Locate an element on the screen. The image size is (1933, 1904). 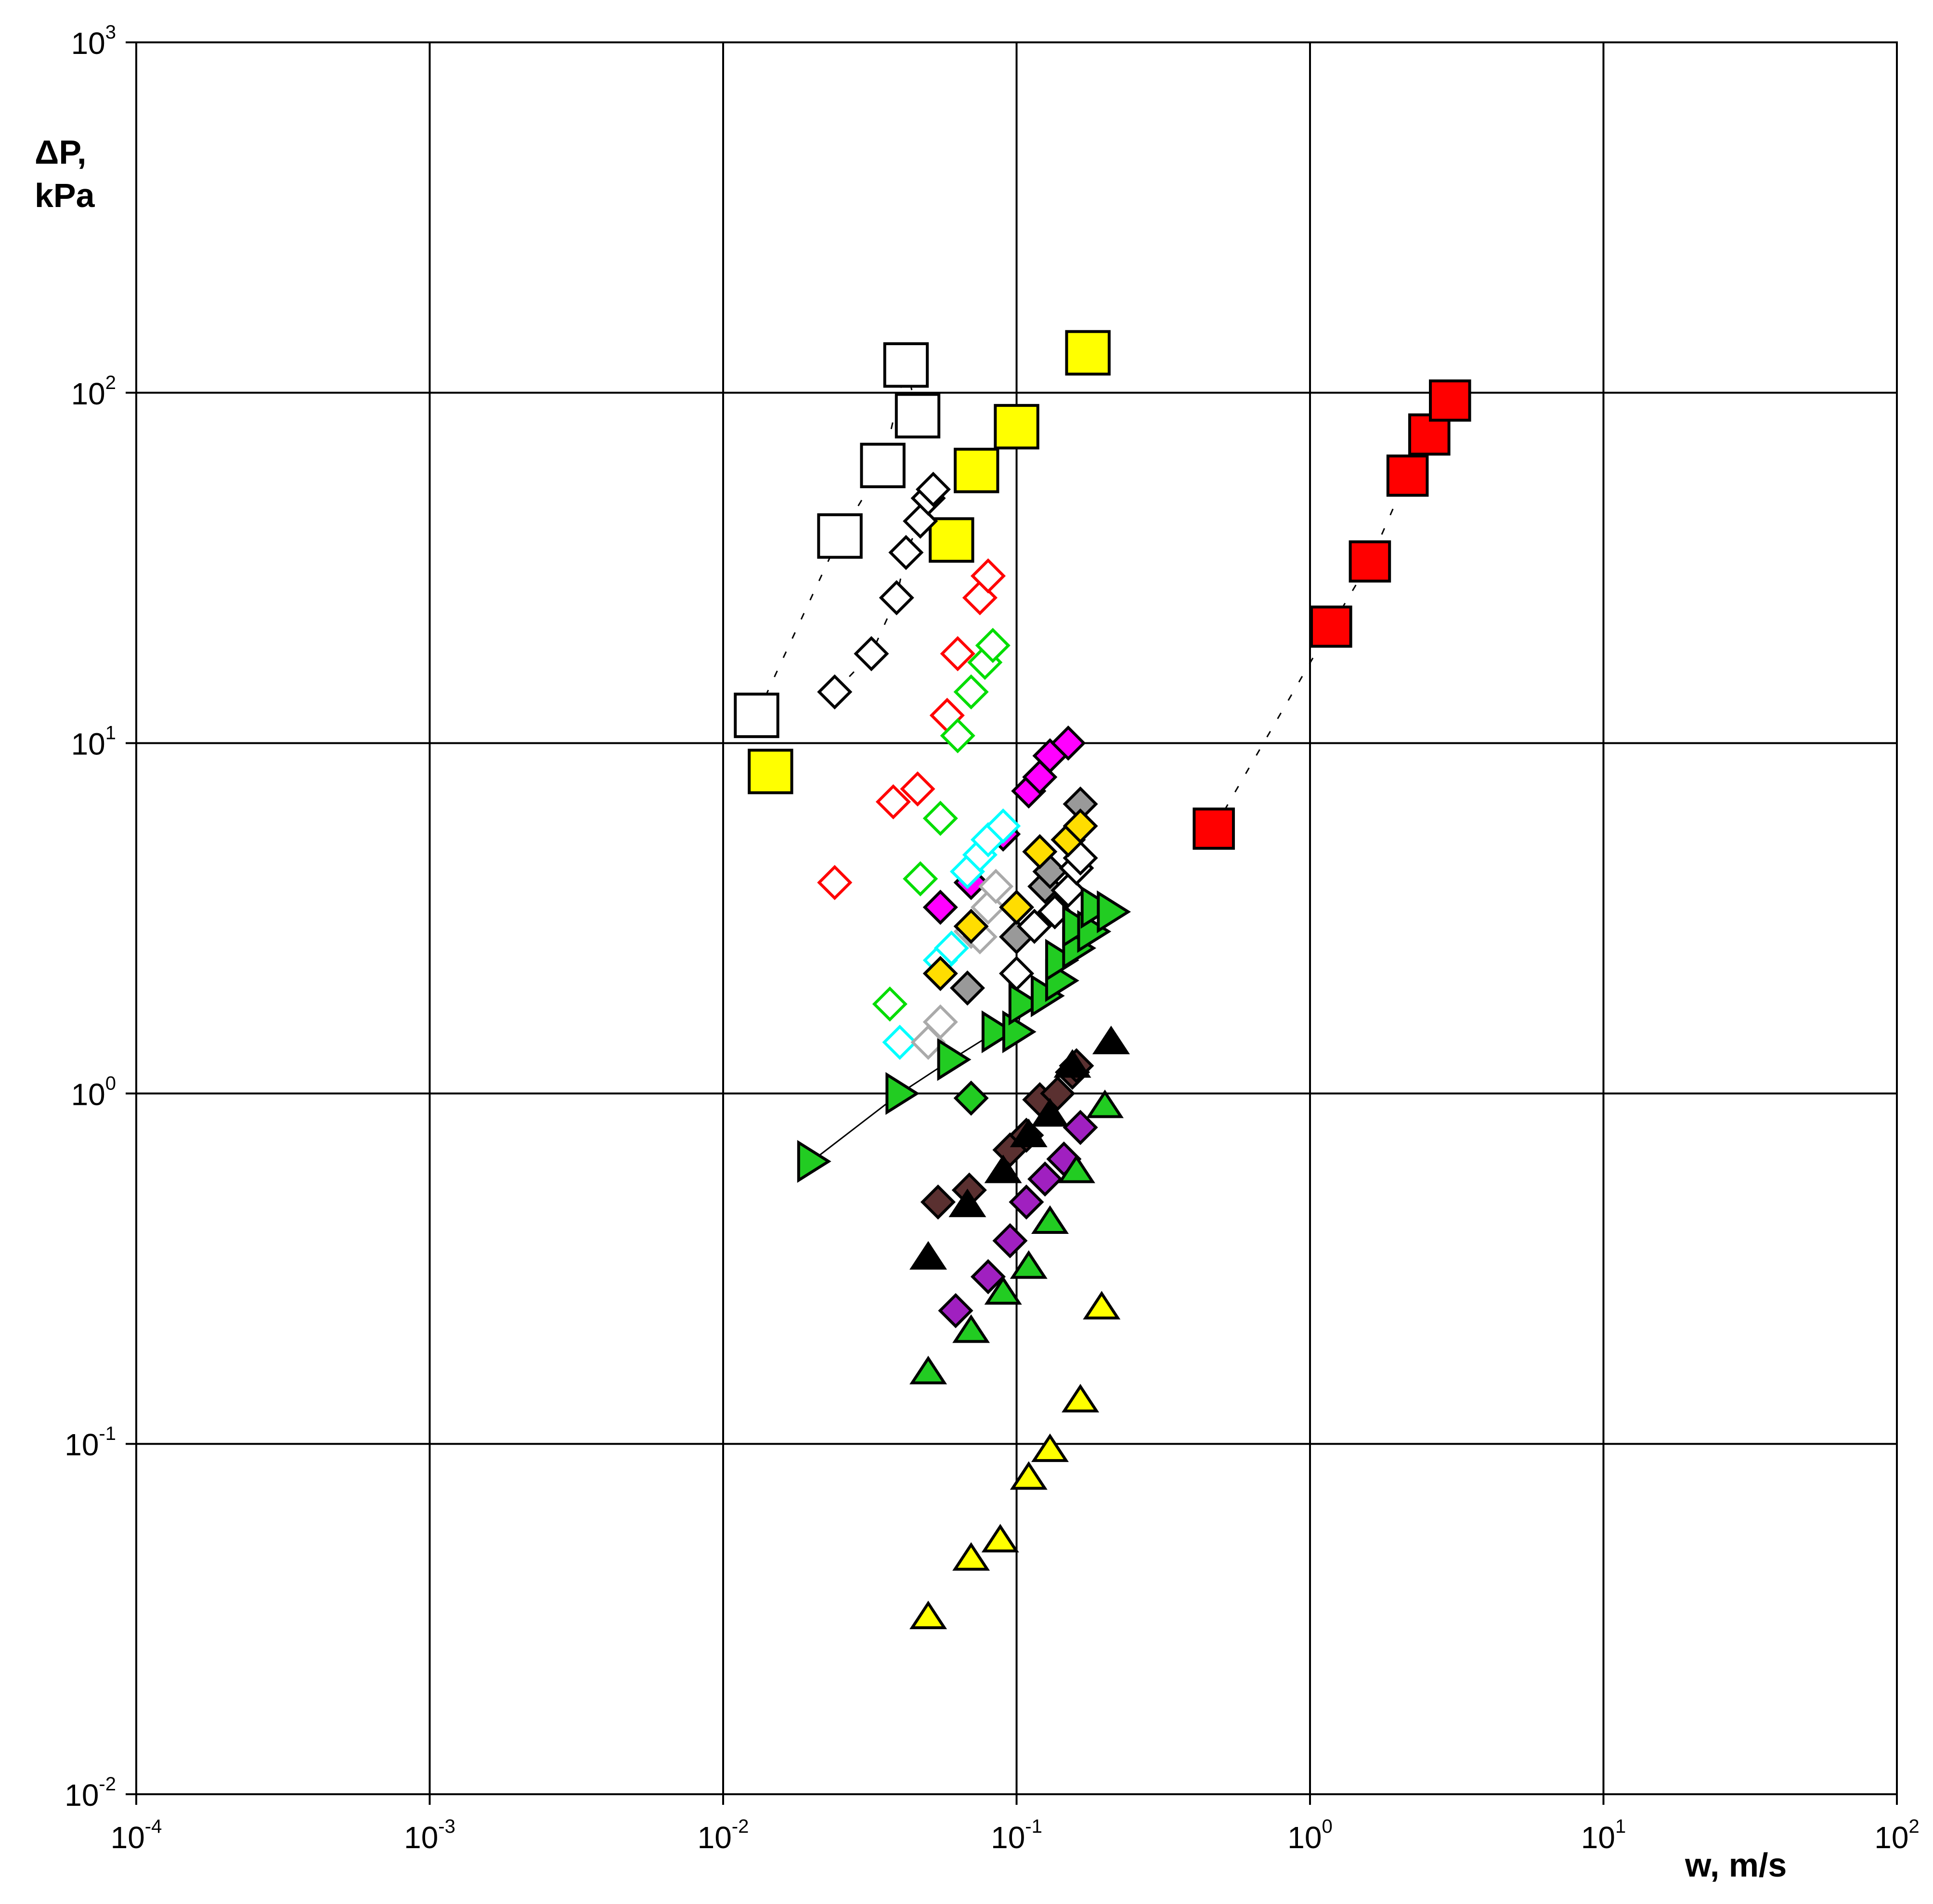
y-tick-label: 10⁻² is located at coordinates (90, 1793).